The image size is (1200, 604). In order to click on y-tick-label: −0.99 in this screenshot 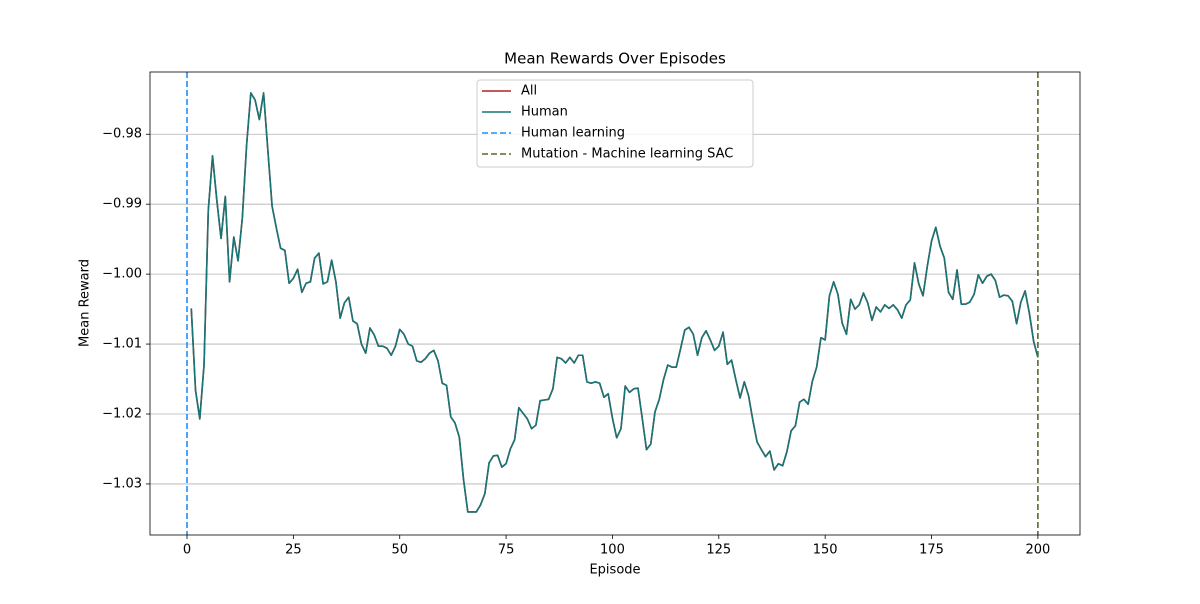, I will do `click(122, 204)`.